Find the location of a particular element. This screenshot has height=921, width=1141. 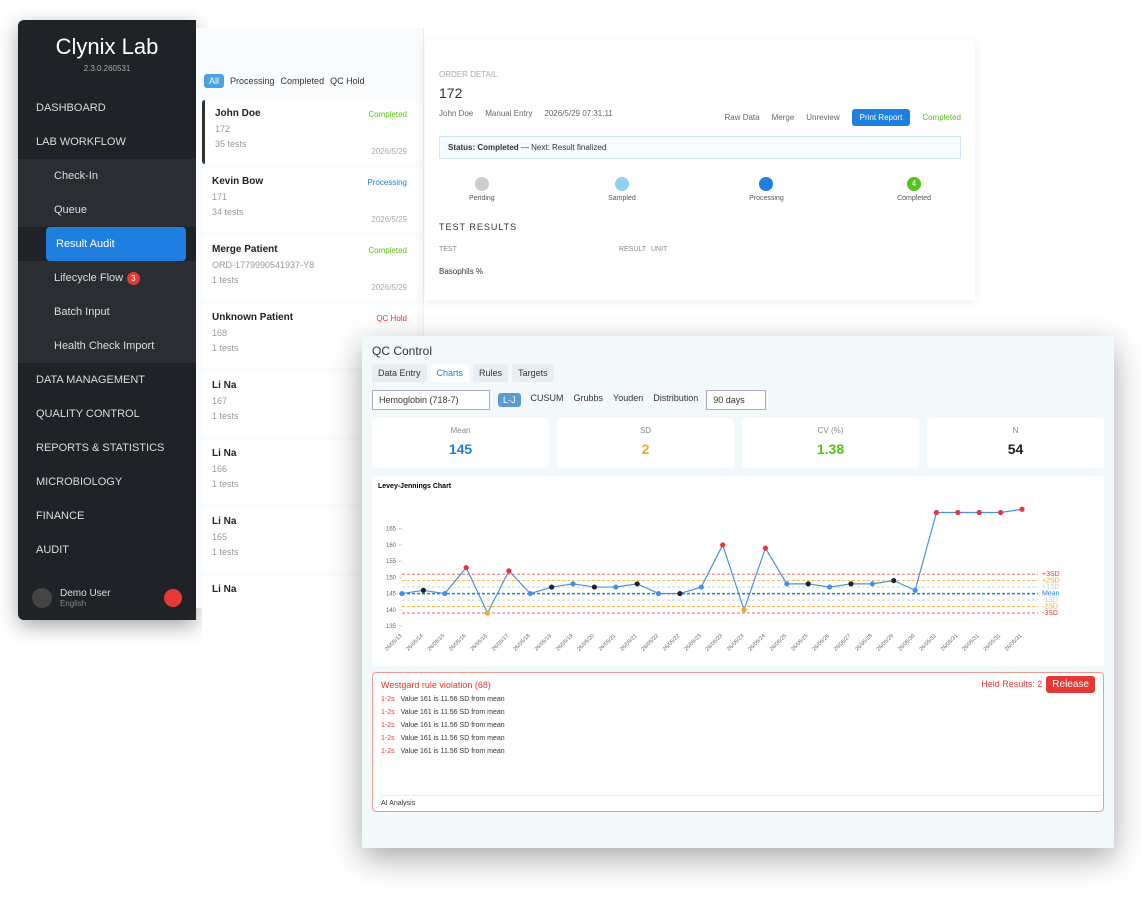

menu-label: Batch Input is located at coordinates (82, 312).